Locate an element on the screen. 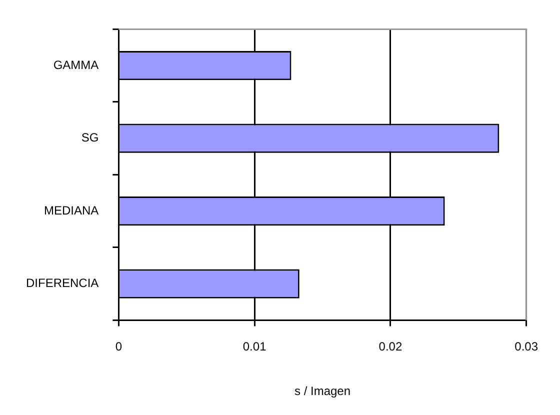  x-tick-label: 0.01 is located at coordinates (254, 347).